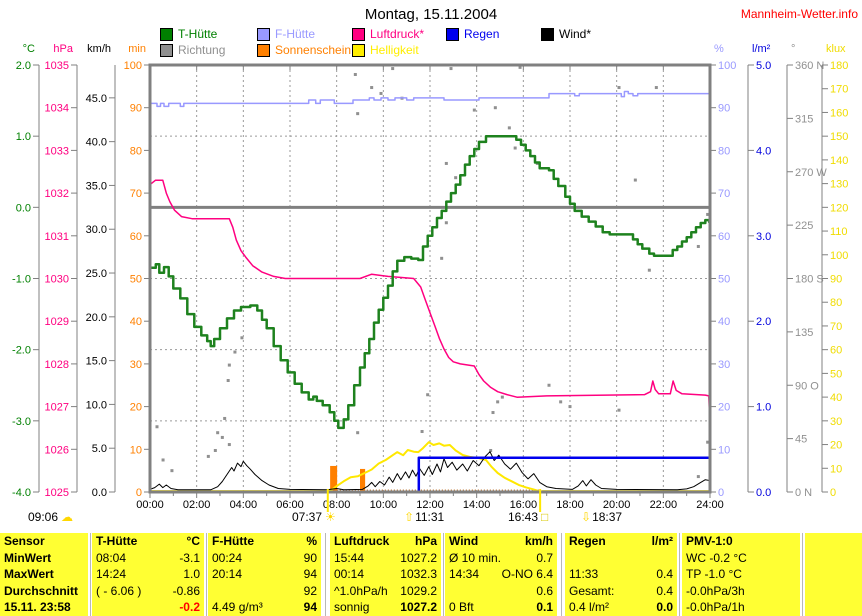 This screenshot has height=616, width=862. I want to click on table-cell-text: ^1.0hPa/h, so click(361, 590).